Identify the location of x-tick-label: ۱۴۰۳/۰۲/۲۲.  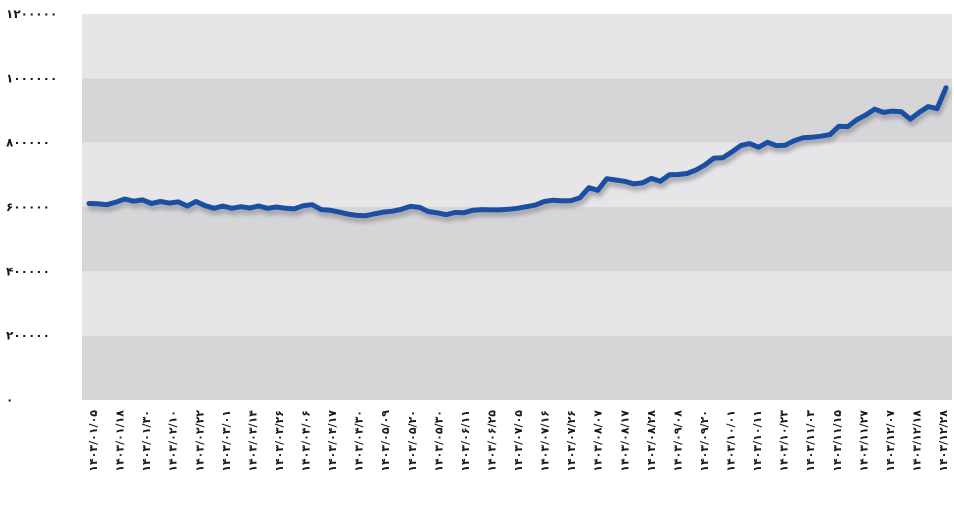
(199, 441).